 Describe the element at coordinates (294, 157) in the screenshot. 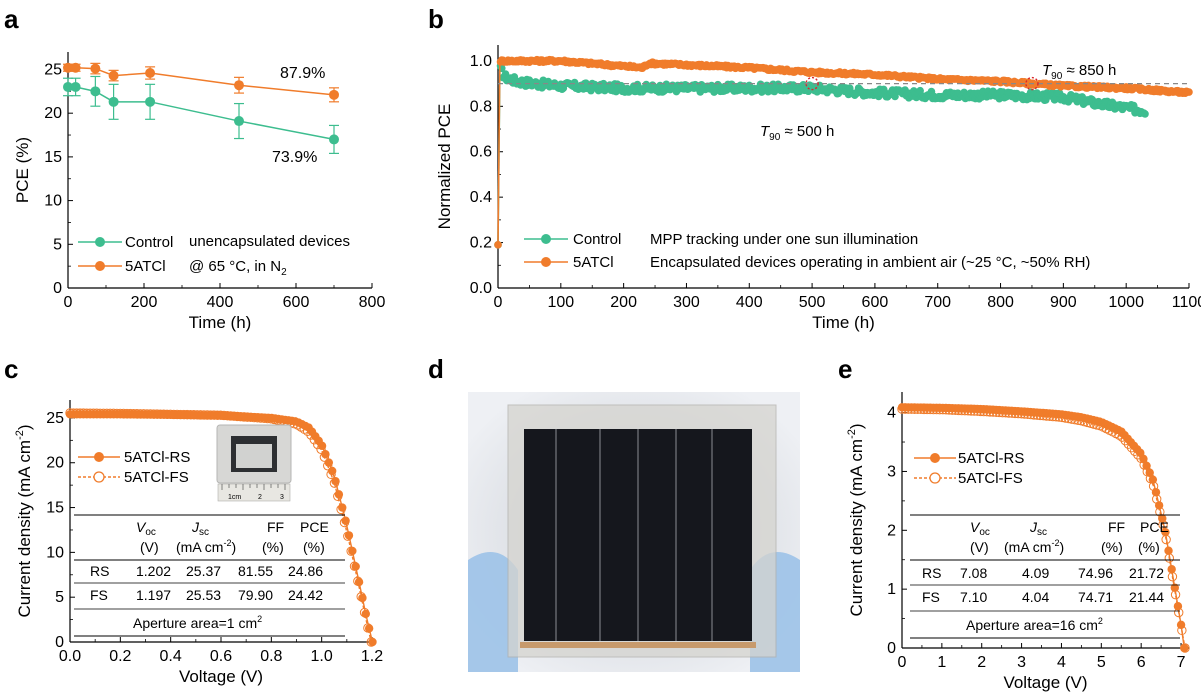

I see `panel-a-annotation-bottom: 73.9%` at that location.